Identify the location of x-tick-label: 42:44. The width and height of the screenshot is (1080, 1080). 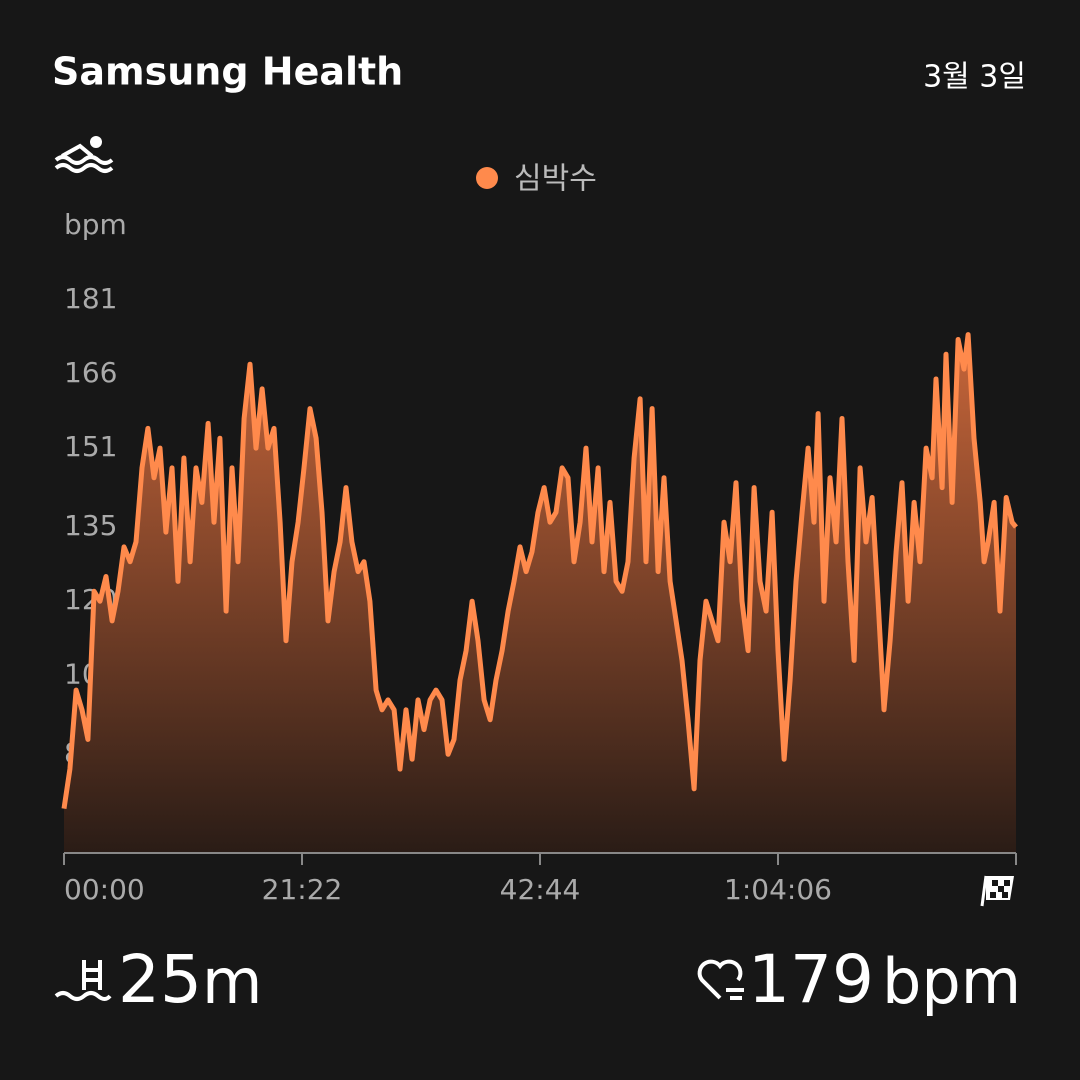
(540, 889).